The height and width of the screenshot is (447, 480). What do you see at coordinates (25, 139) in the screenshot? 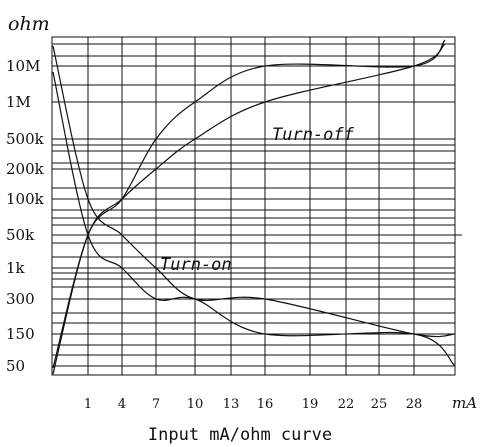
I see `y-tick-label: 500k` at bounding box center [25, 139].